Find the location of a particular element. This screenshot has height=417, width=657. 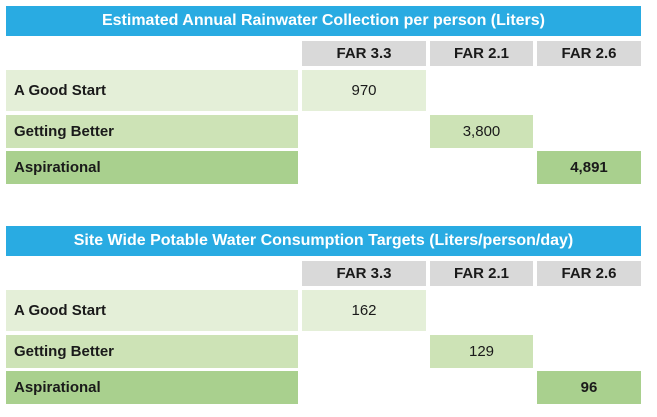

table-row-getting-better: Getting Better 3,800 is located at coordinates (323, 131).